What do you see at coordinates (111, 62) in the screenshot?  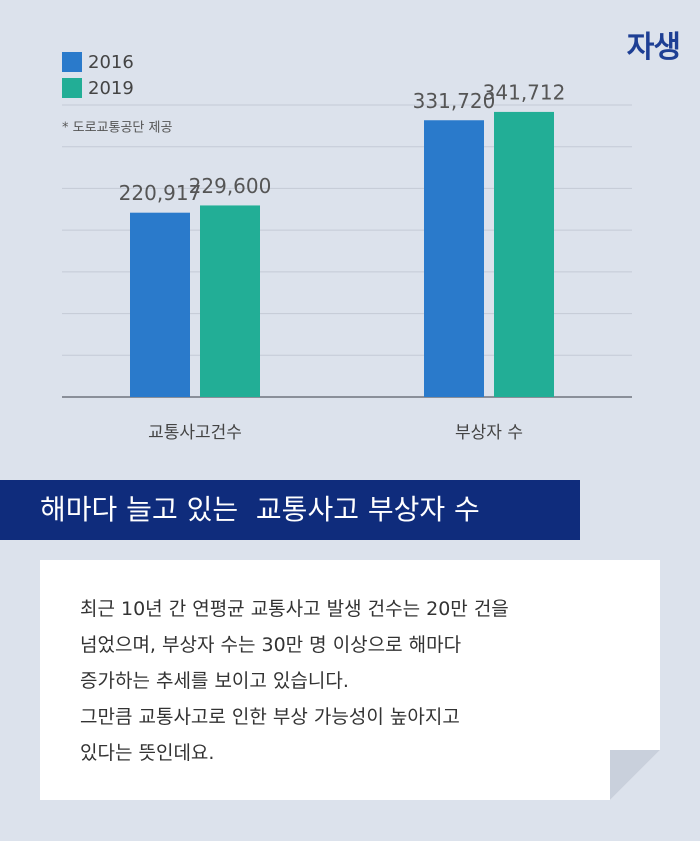 I see `legend-label: 2016` at bounding box center [111, 62].